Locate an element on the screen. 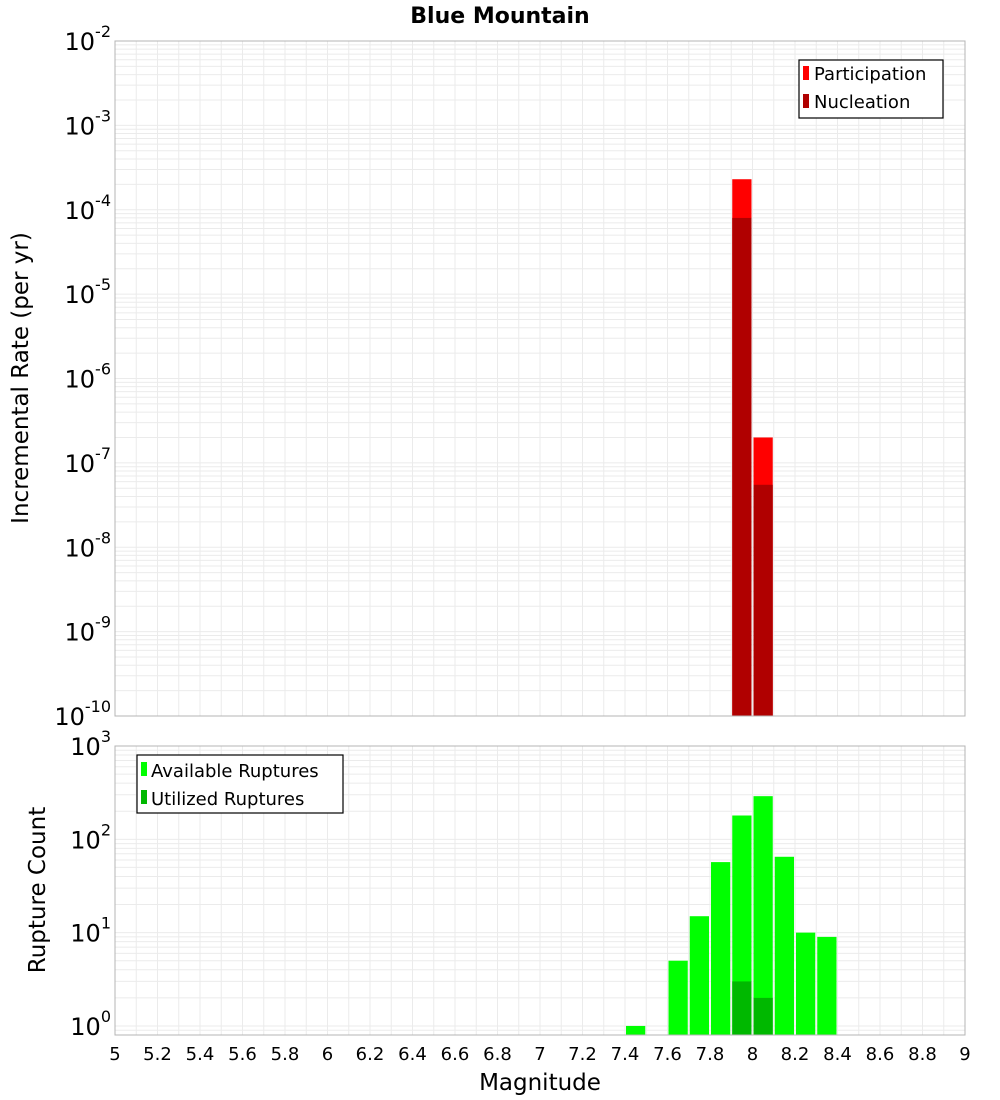 The width and height of the screenshot is (1000, 1100). top-legend: Participation Nucleation is located at coordinates (871, 89).